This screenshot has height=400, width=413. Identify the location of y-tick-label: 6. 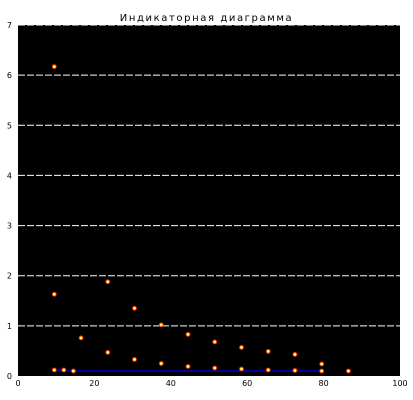
(9, 75).